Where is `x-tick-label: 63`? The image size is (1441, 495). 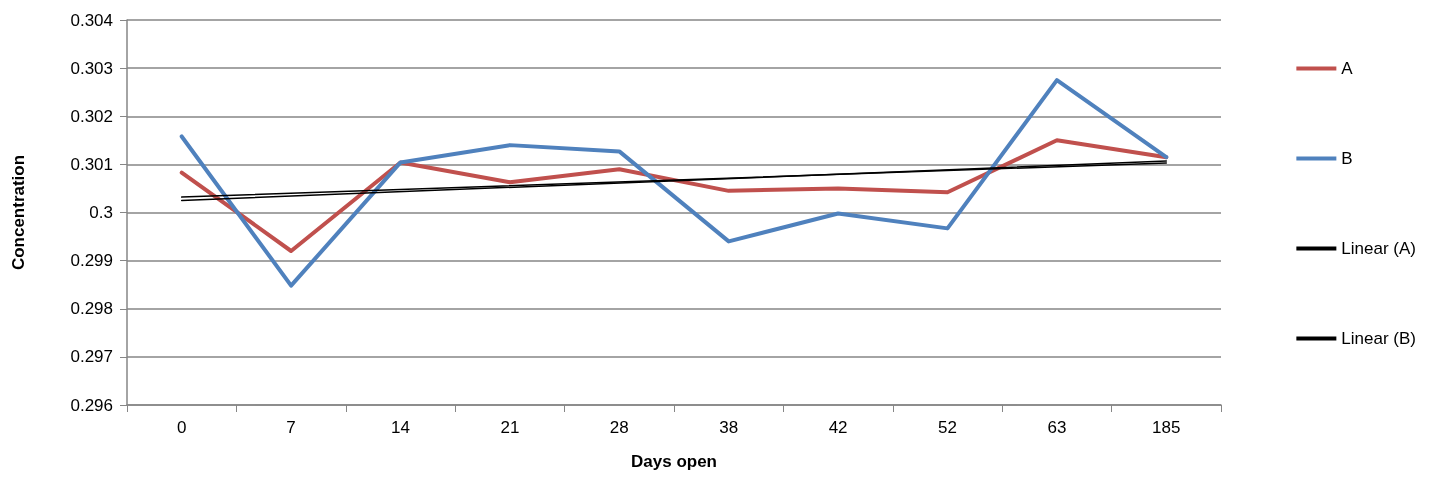 x-tick-label: 63 is located at coordinates (1057, 427).